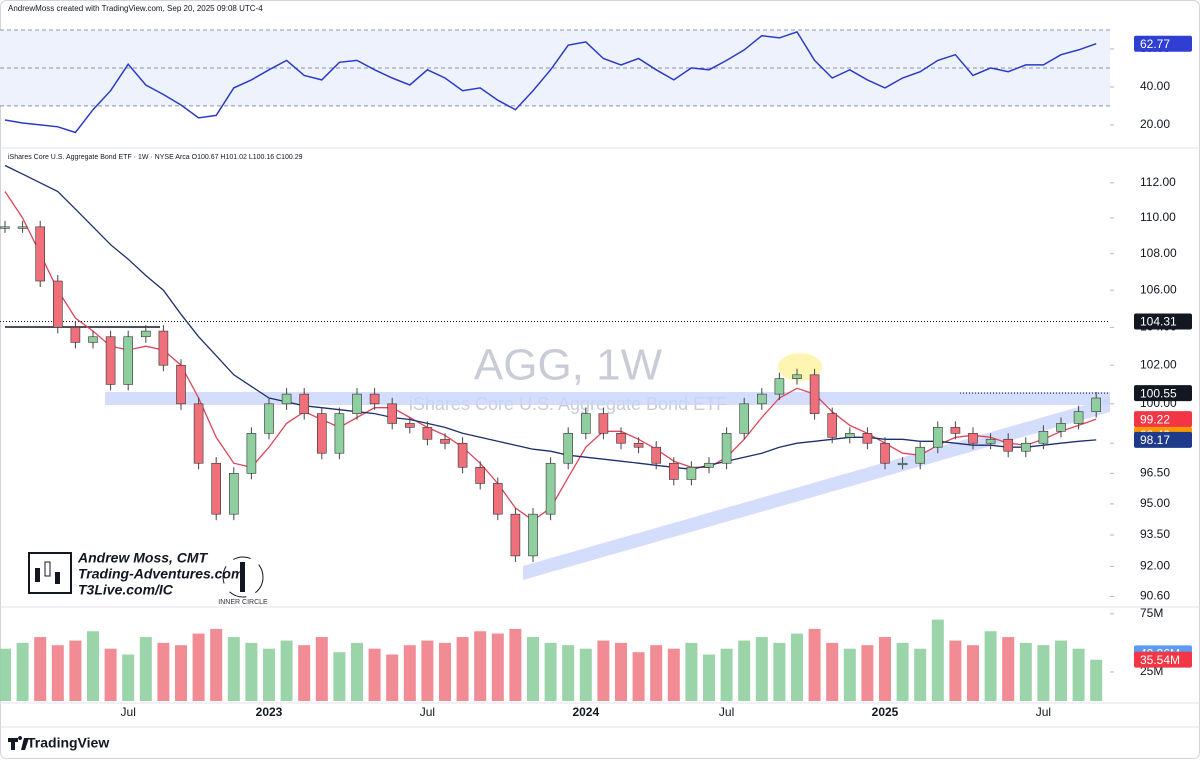 The height and width of the screenshot is (764, 1200). I want to click on price-label: 35.54M, so click(1160, 660).